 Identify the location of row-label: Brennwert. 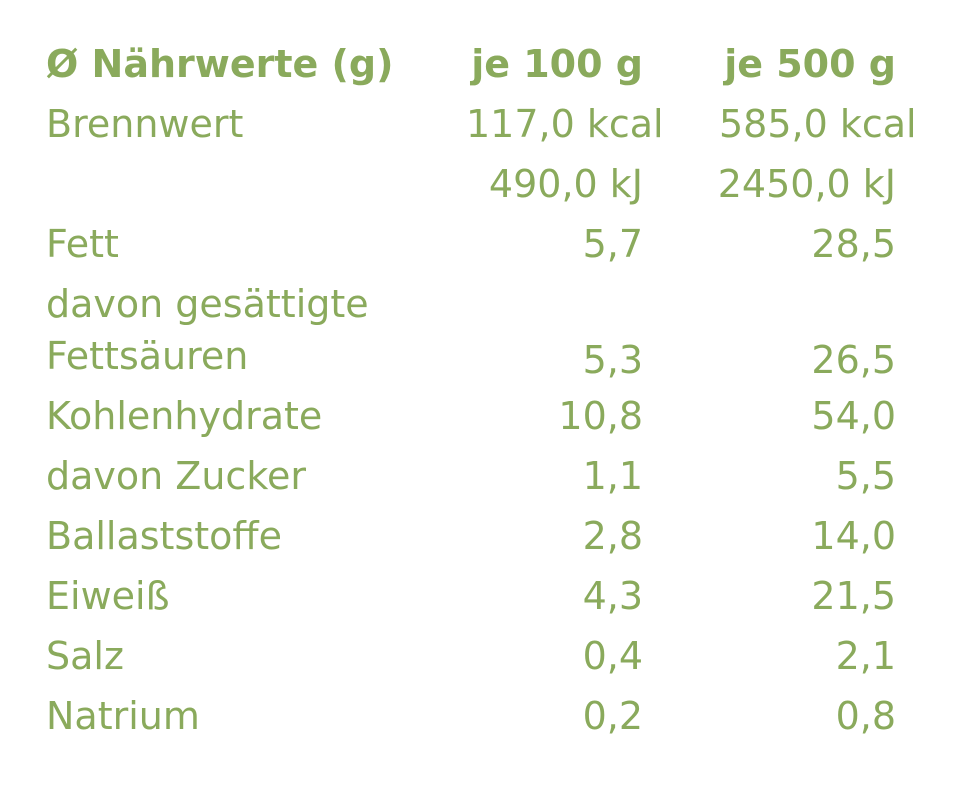
(145, 124).